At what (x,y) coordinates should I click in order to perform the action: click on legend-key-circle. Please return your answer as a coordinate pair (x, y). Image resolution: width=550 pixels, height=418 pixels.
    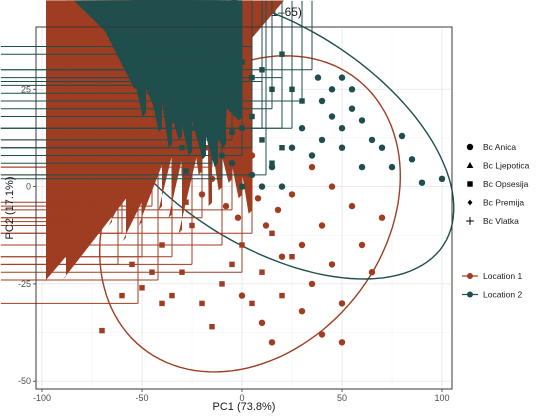
    Looking at the image, I should click on (470, 147).